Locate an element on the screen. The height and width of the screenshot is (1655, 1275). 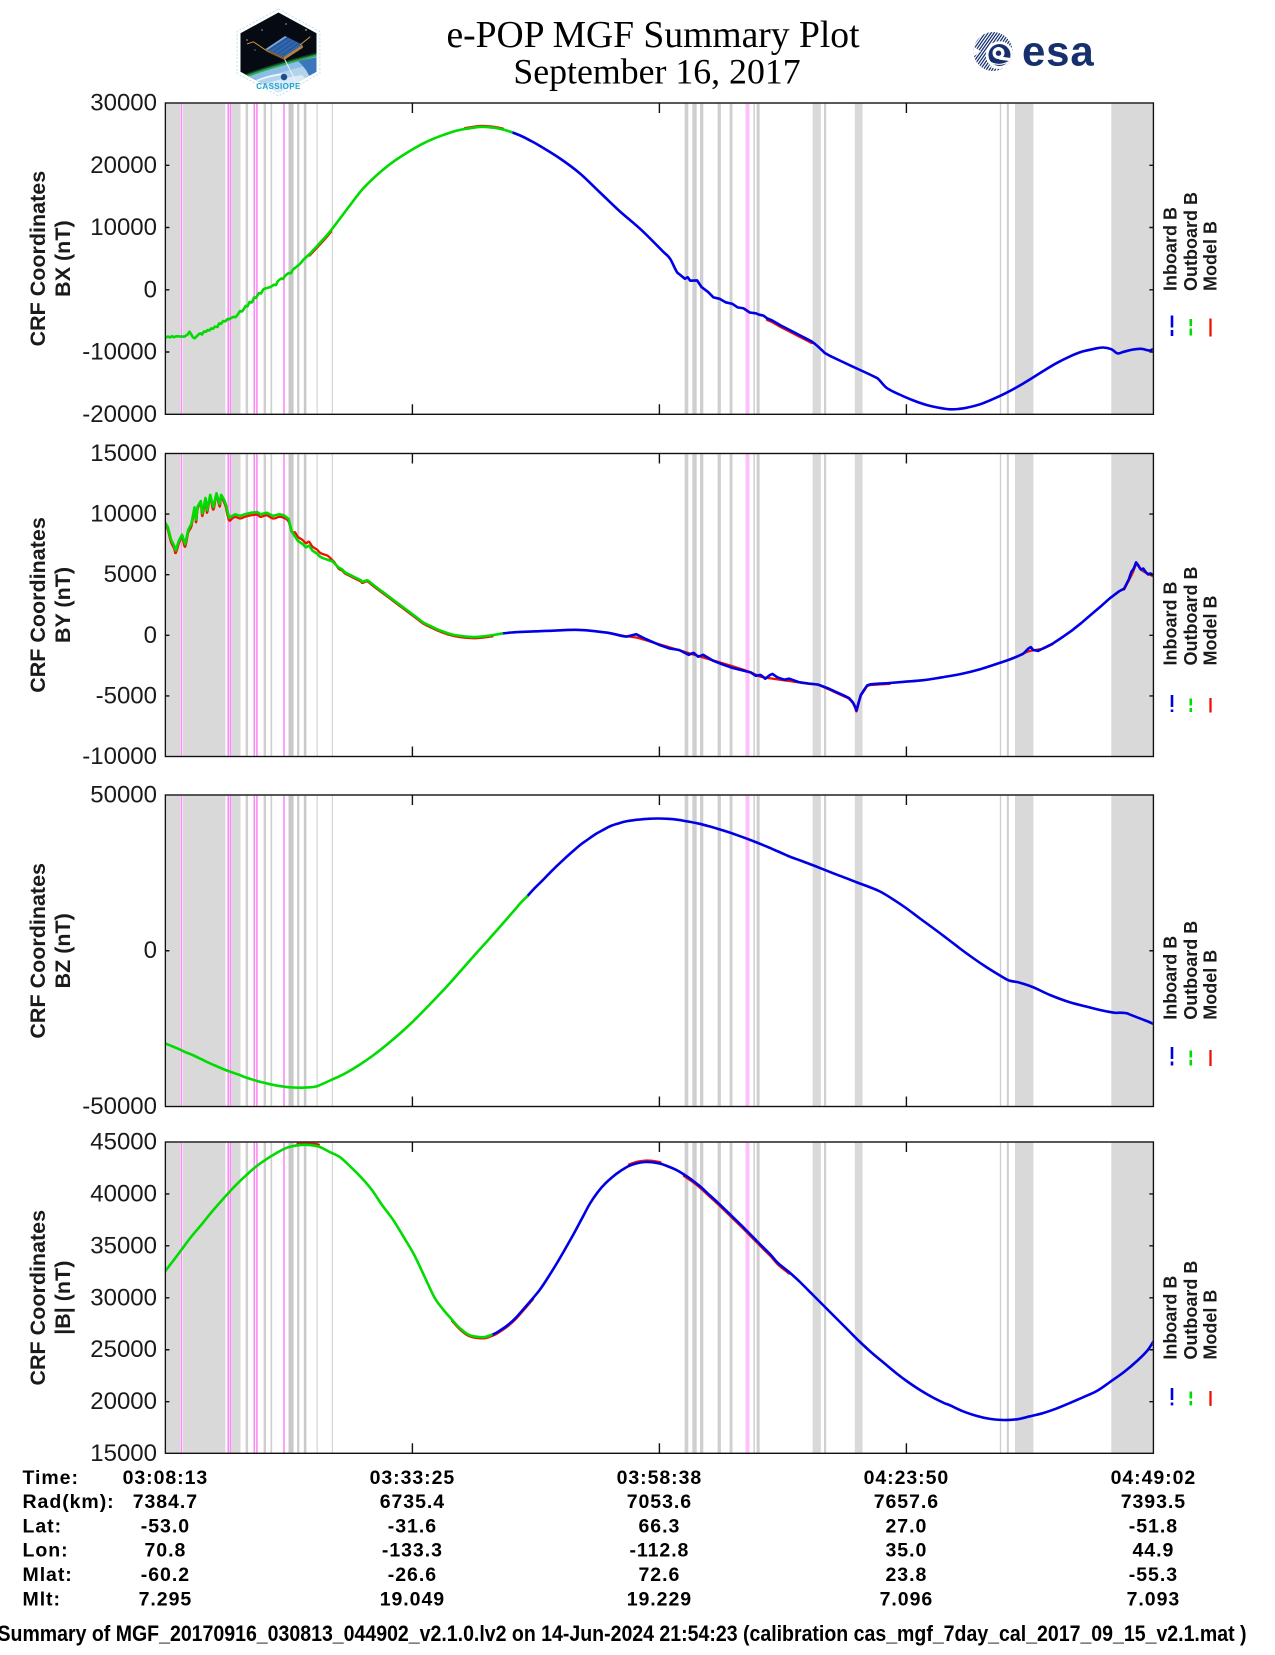
svg-text: -55.3 is located at coordinates (1153, 1575).